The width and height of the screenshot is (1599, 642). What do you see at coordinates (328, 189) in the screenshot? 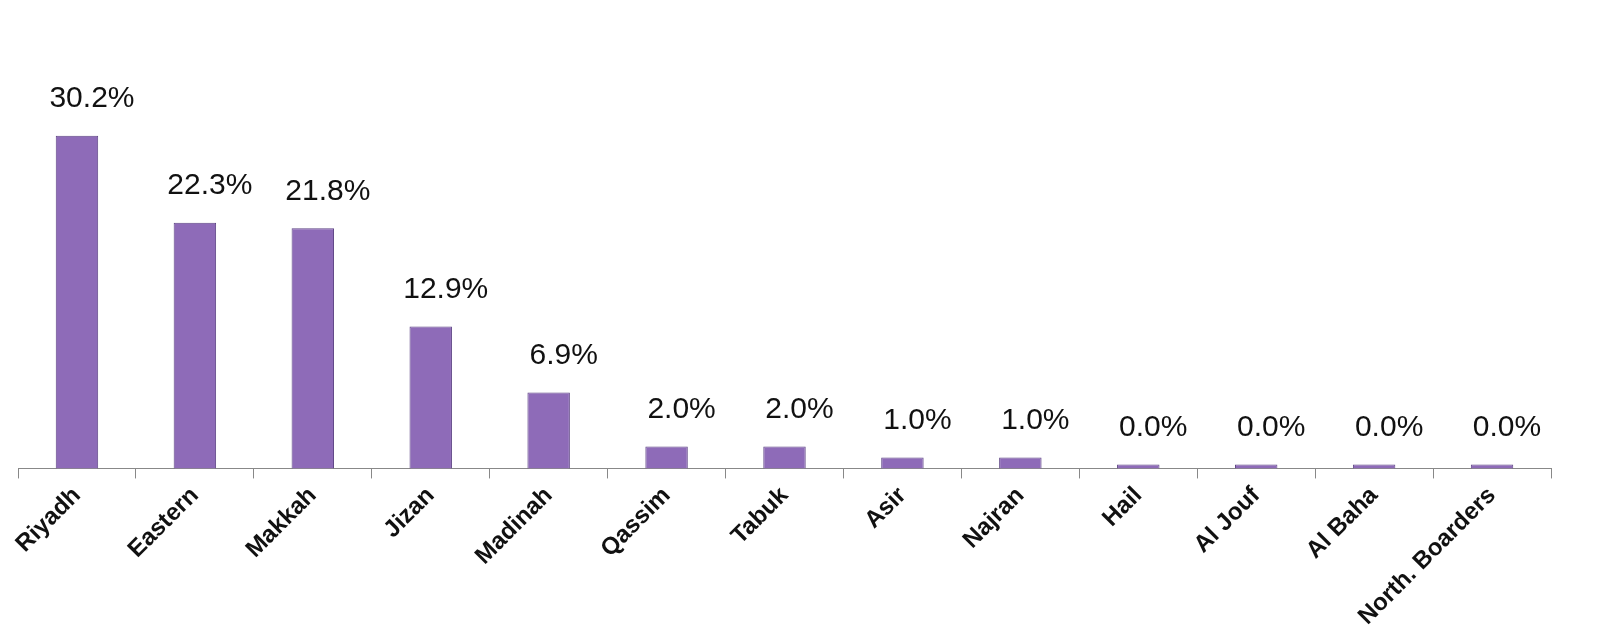
I see `data-label: 21.8%` at bounding box center [328, 189].